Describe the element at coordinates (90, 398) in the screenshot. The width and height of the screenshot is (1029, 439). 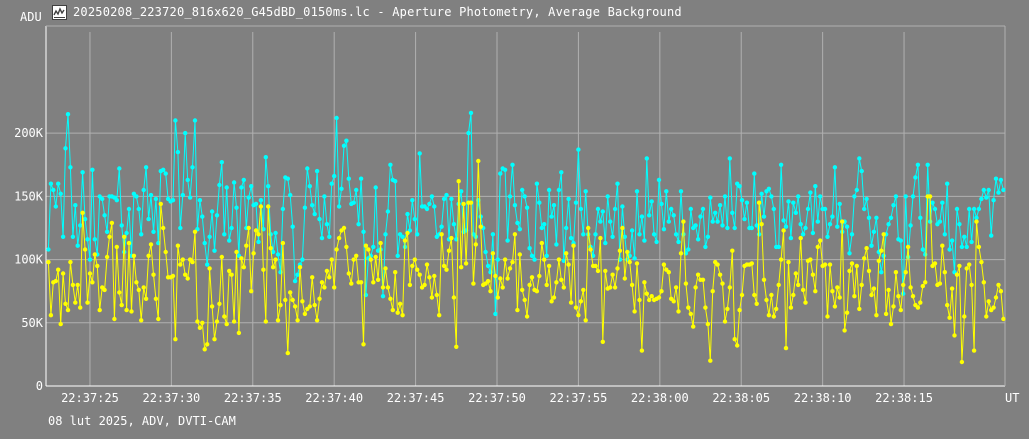
I see `x-tick-label: 22:37:25` at that location.